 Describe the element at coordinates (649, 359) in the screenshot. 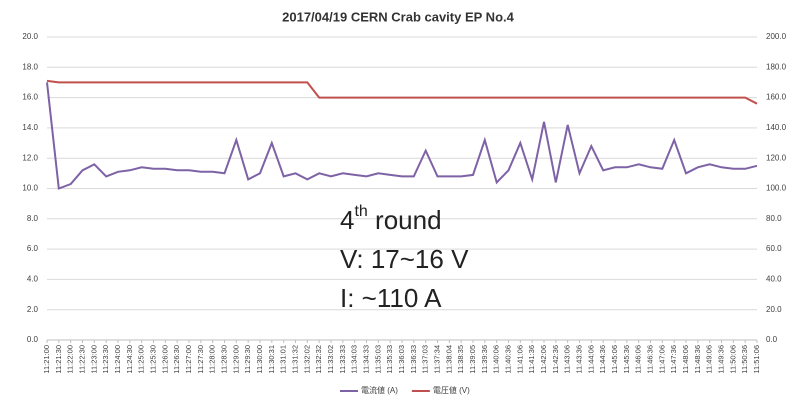

I see `x-tick-label: 11:46:36` at that location.